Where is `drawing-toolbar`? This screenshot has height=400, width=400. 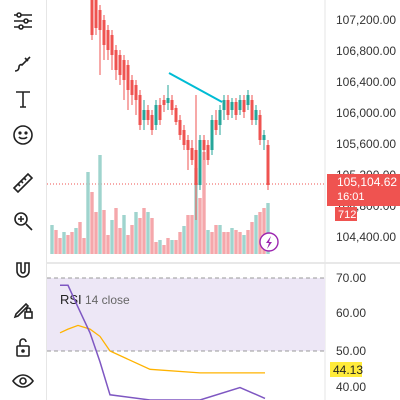
drawing-toolbar is located at coordinates (23, 200).